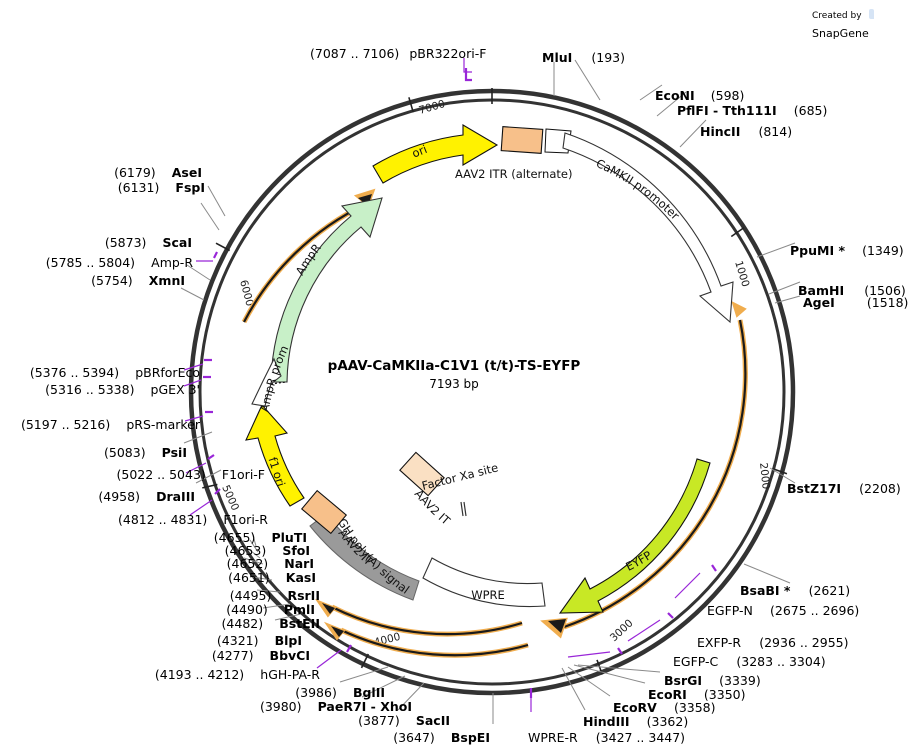  I want to click on enzyme-pos: (6131), so click(138, 187).